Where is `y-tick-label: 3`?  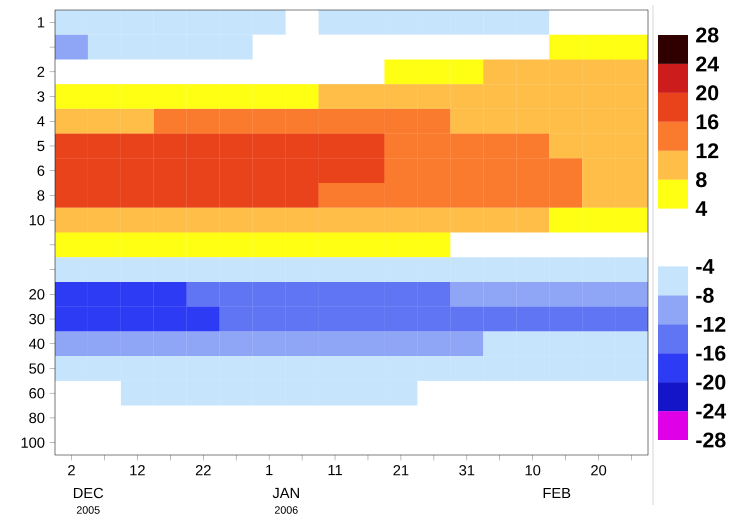 y-tick-label: 3 is located at coordinates (40, 96).